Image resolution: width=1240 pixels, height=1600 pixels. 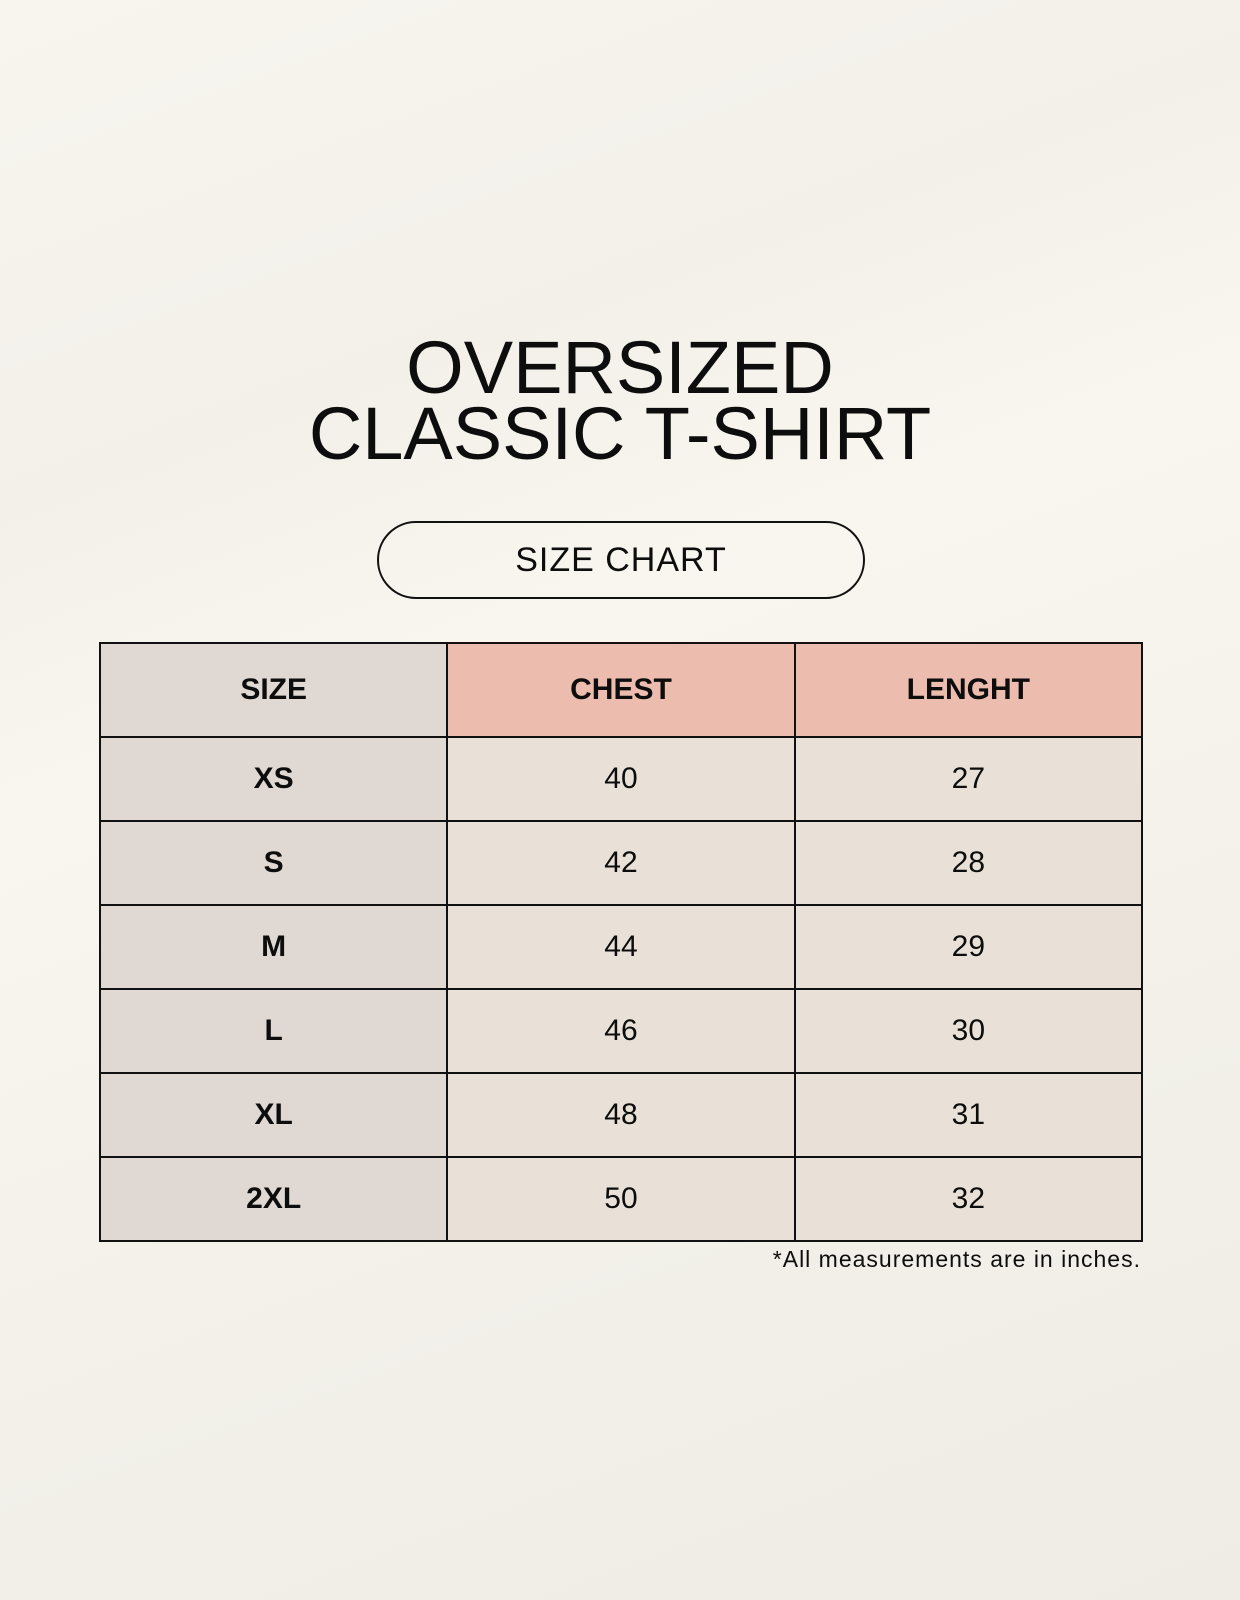 What do you see at coordinates (273, 1031) in the screenshot?
I see `cell-size: L` at bounding box center [273, 1031].